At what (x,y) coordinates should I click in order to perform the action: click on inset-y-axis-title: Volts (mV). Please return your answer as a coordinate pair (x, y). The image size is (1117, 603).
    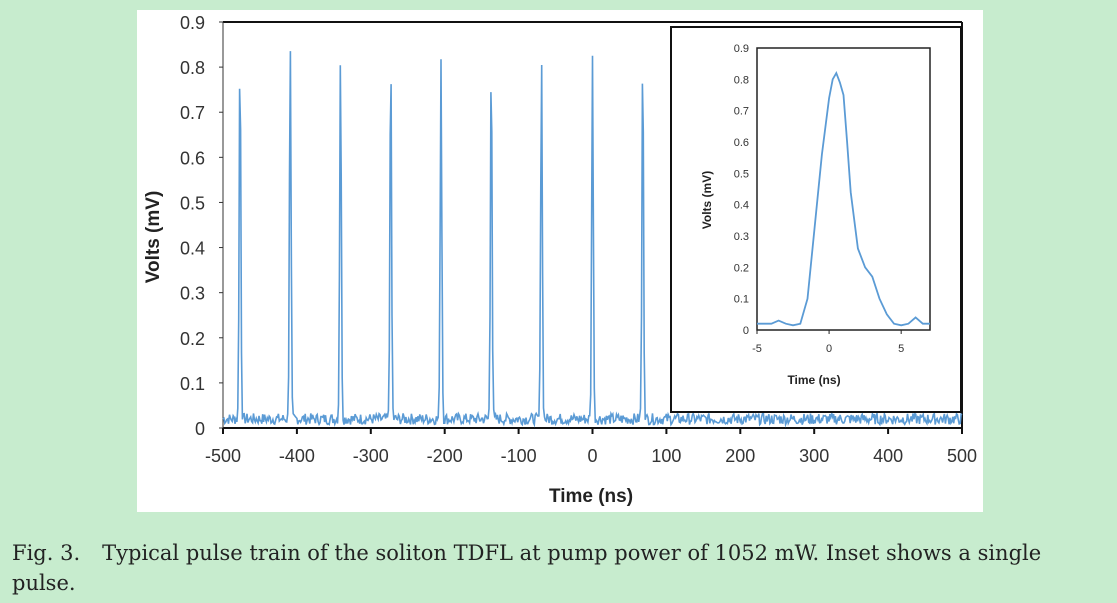
    Looking at the image, I should click on (707, 200).